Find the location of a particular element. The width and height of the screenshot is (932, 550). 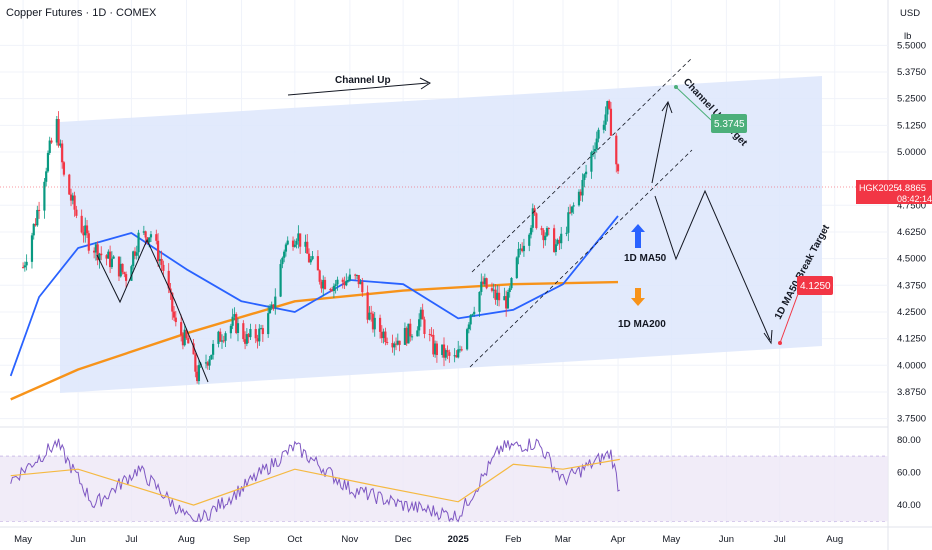

x-tick-label: Feb is located at coordinates (513, 539).